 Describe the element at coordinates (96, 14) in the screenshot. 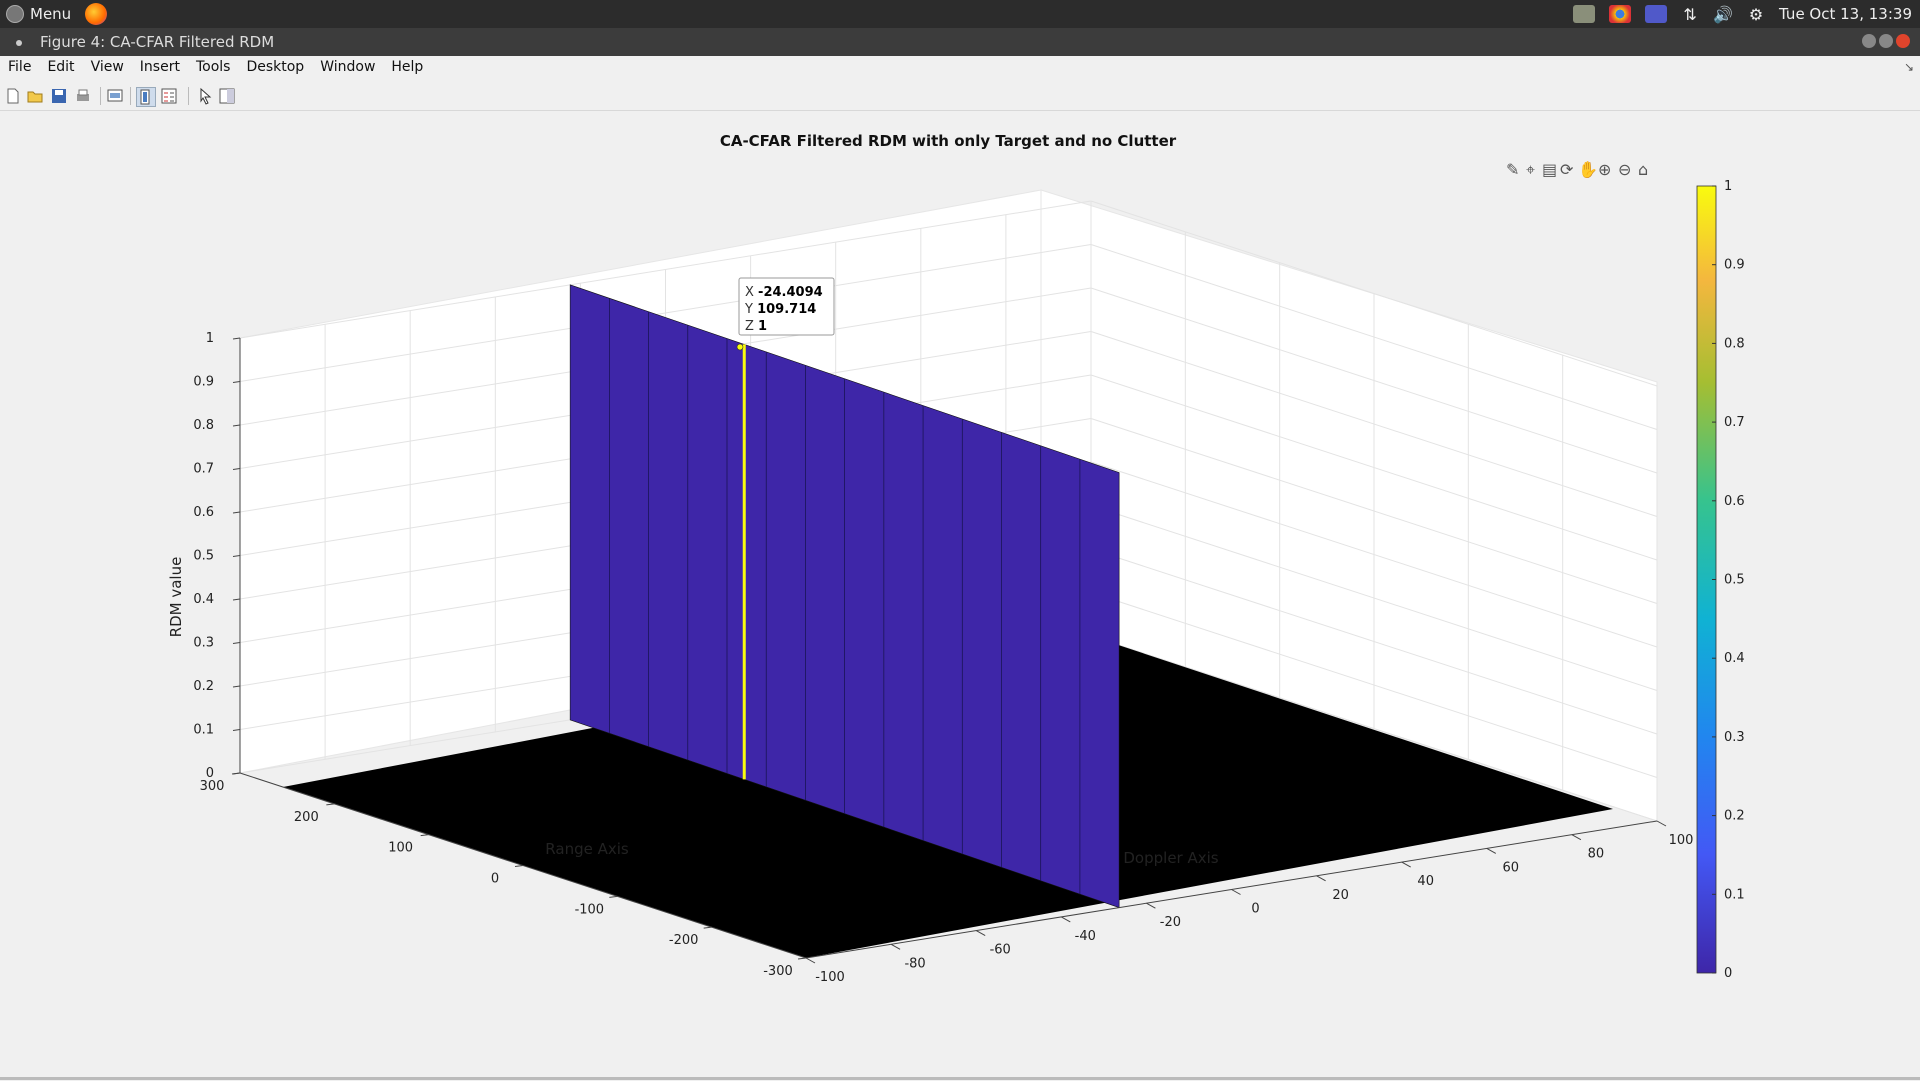

I see `firefox-icon` at that location.